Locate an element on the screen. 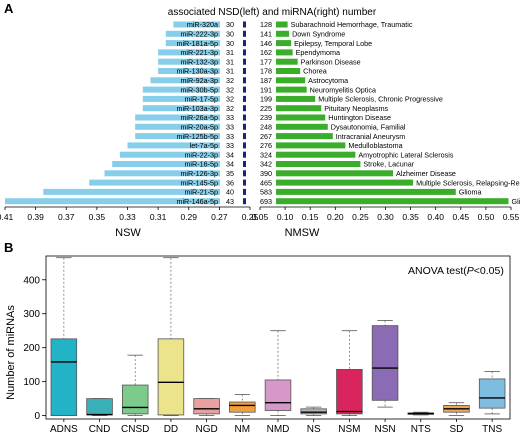  mirna-label: miR-130a-3p is located at coordinates (197, 71).